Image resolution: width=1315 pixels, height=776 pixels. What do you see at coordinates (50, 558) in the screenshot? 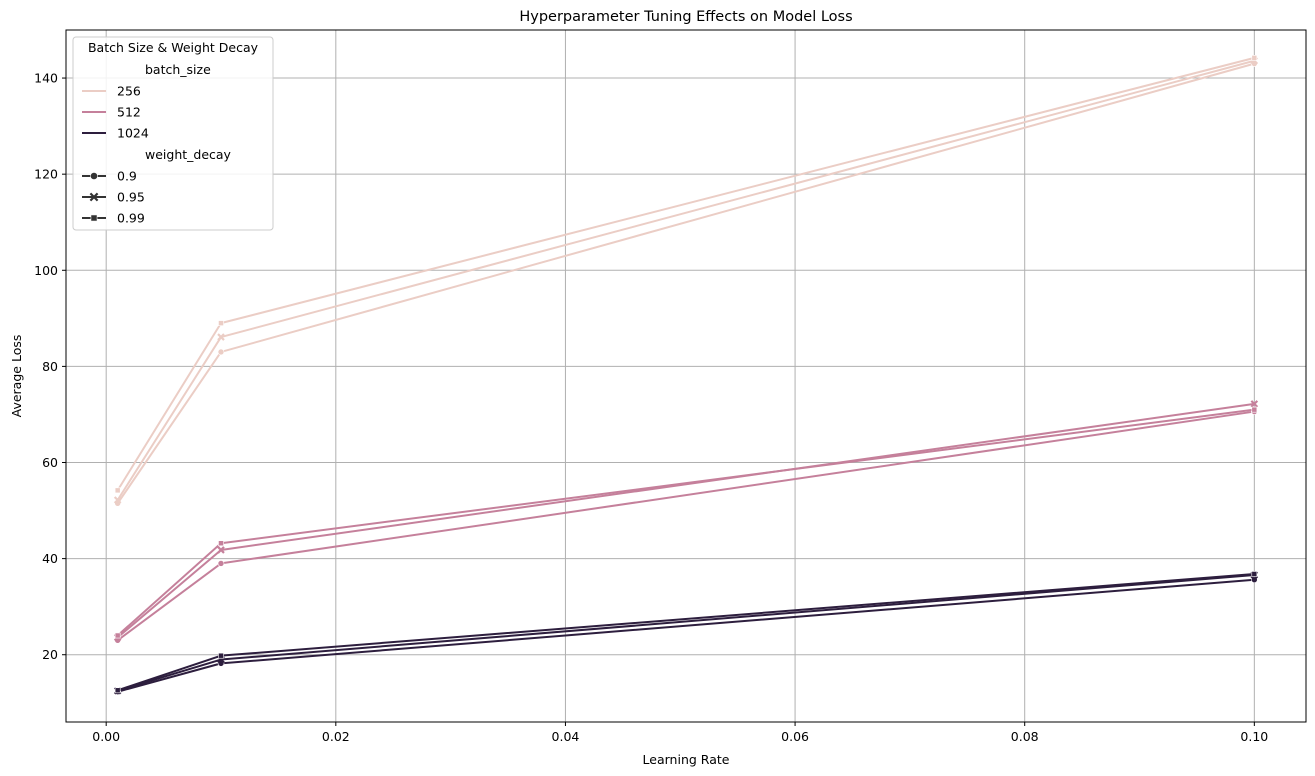
I see `y-tick-label: 40` at bounding box center [50, 558].